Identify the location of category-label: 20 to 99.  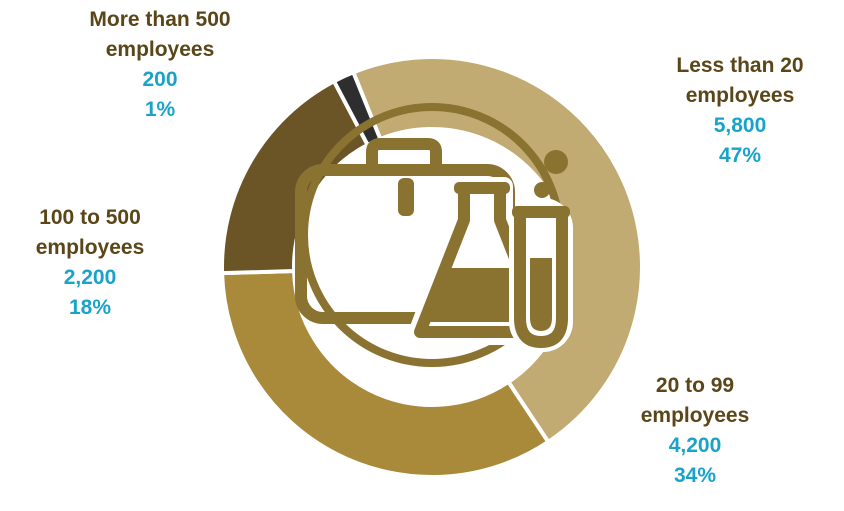
(695, 385).